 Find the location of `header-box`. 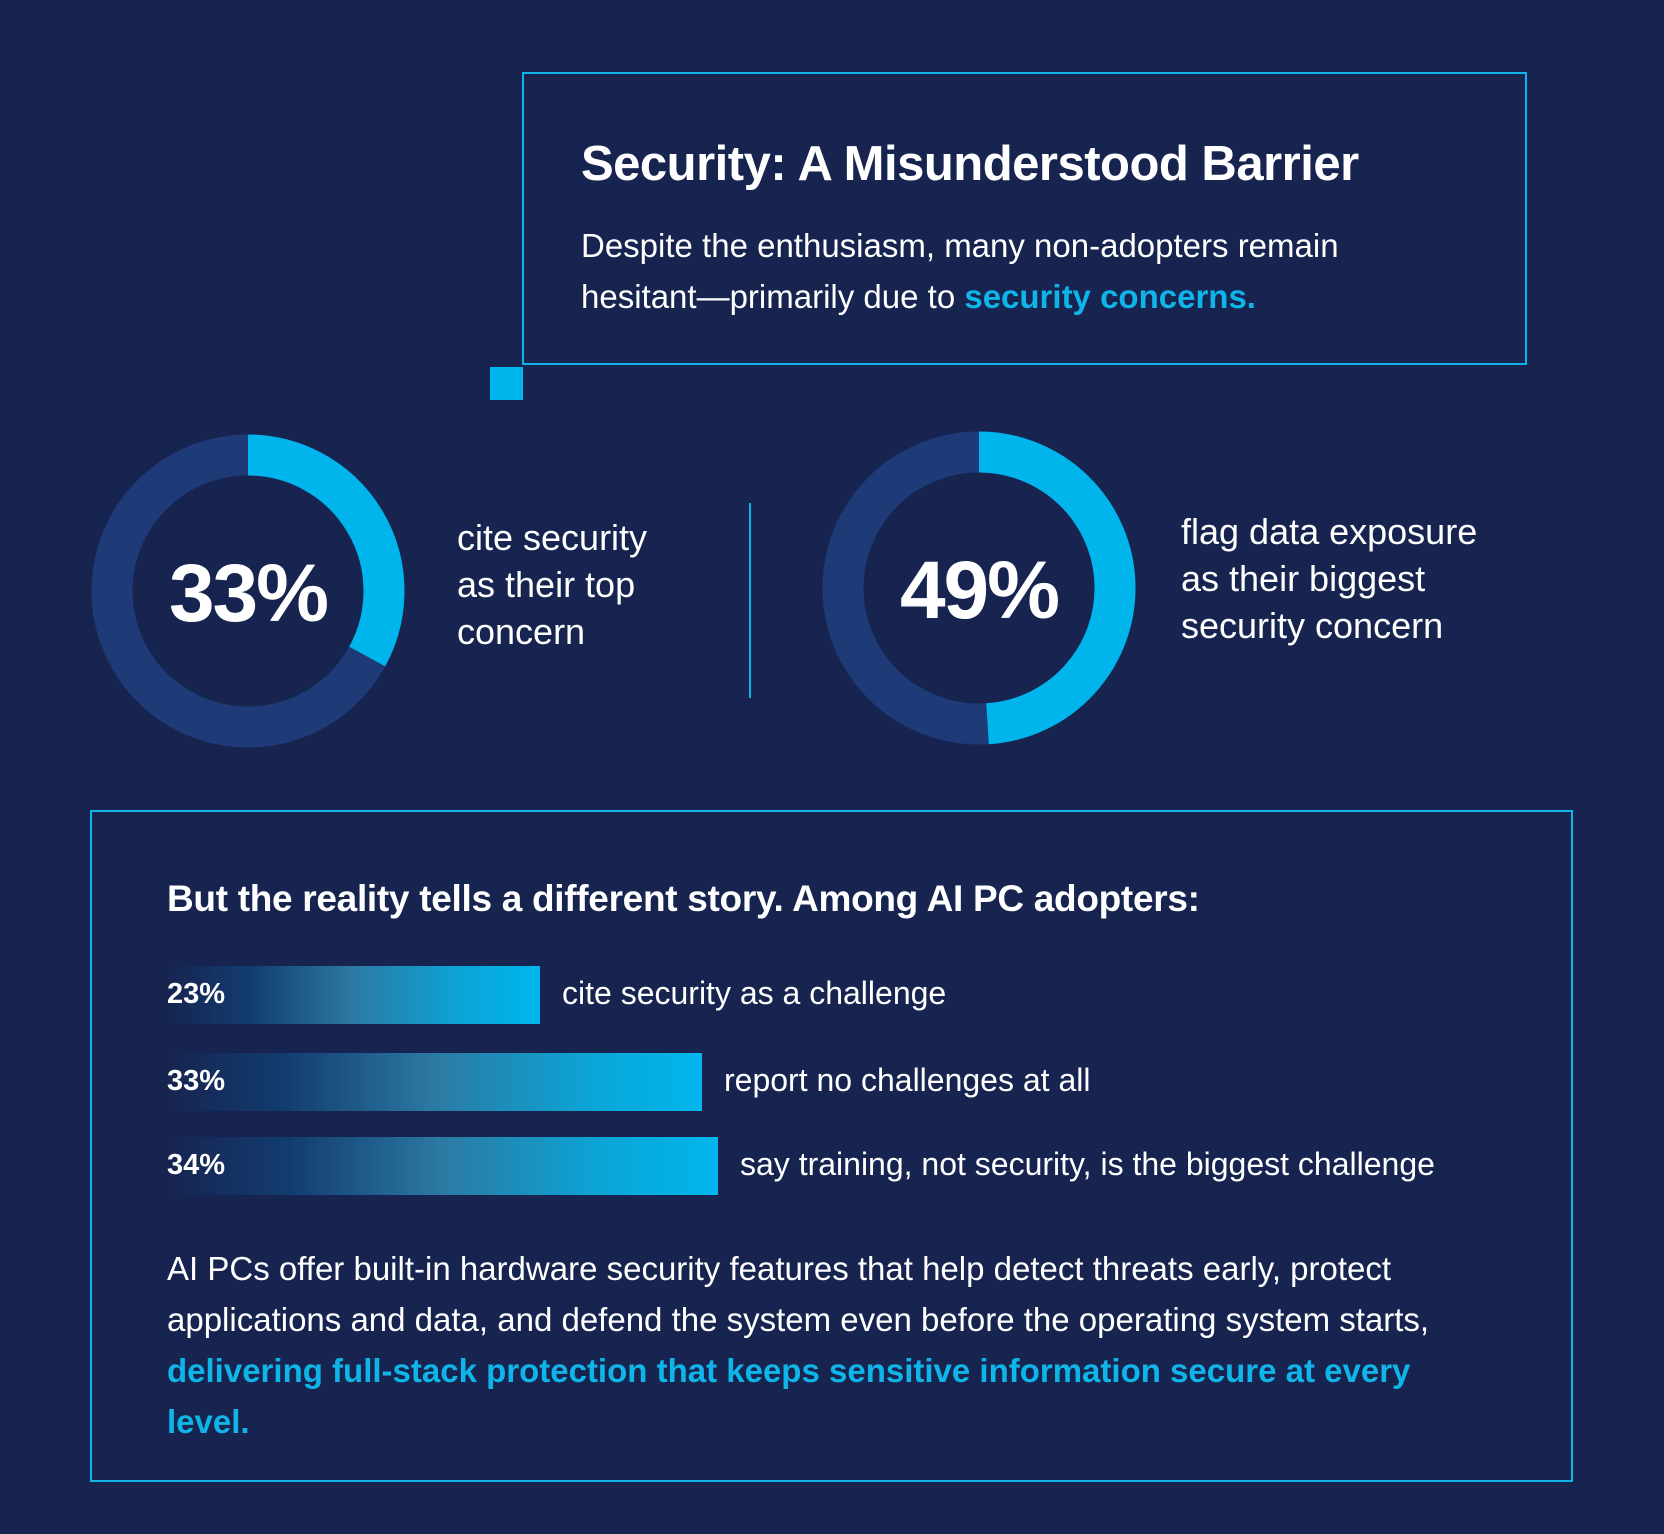

header-box is located at coordinates (1024, 218).